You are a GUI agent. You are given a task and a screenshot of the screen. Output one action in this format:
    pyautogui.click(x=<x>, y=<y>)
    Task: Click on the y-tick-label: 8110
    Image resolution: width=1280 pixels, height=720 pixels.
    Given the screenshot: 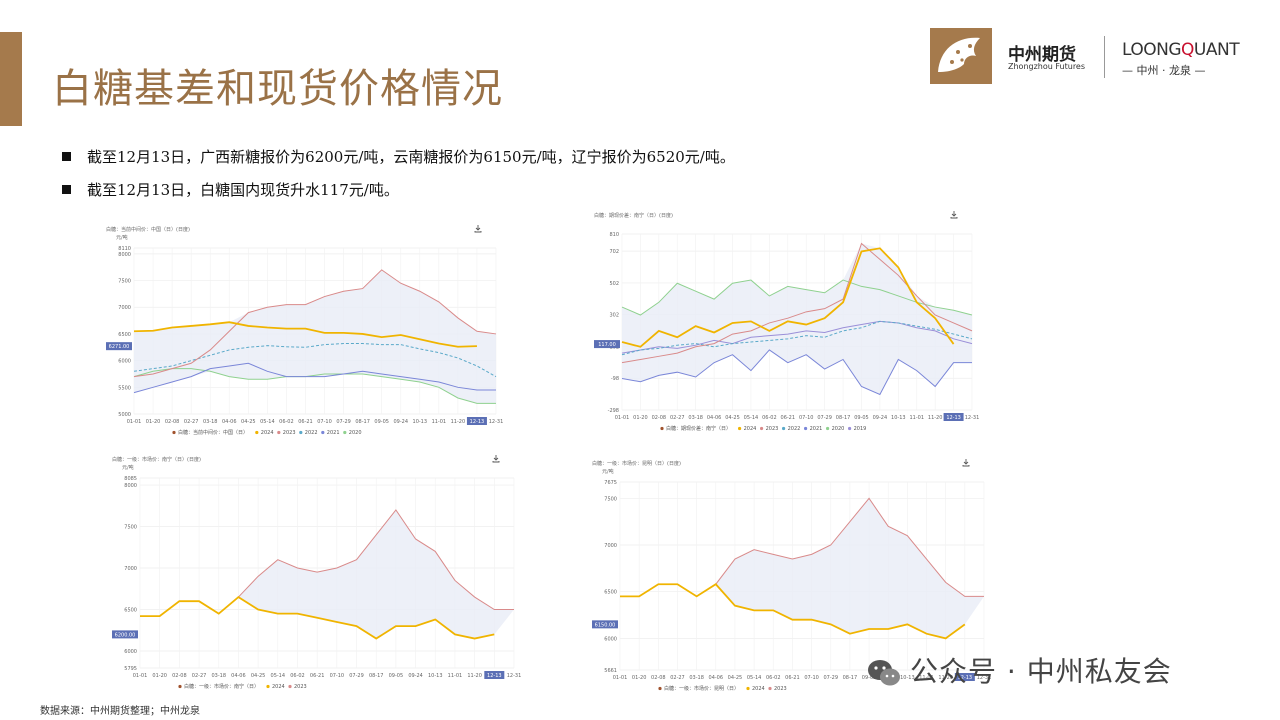 What is the action you would take?
    pyautogui.click(x=124, y=249)
    